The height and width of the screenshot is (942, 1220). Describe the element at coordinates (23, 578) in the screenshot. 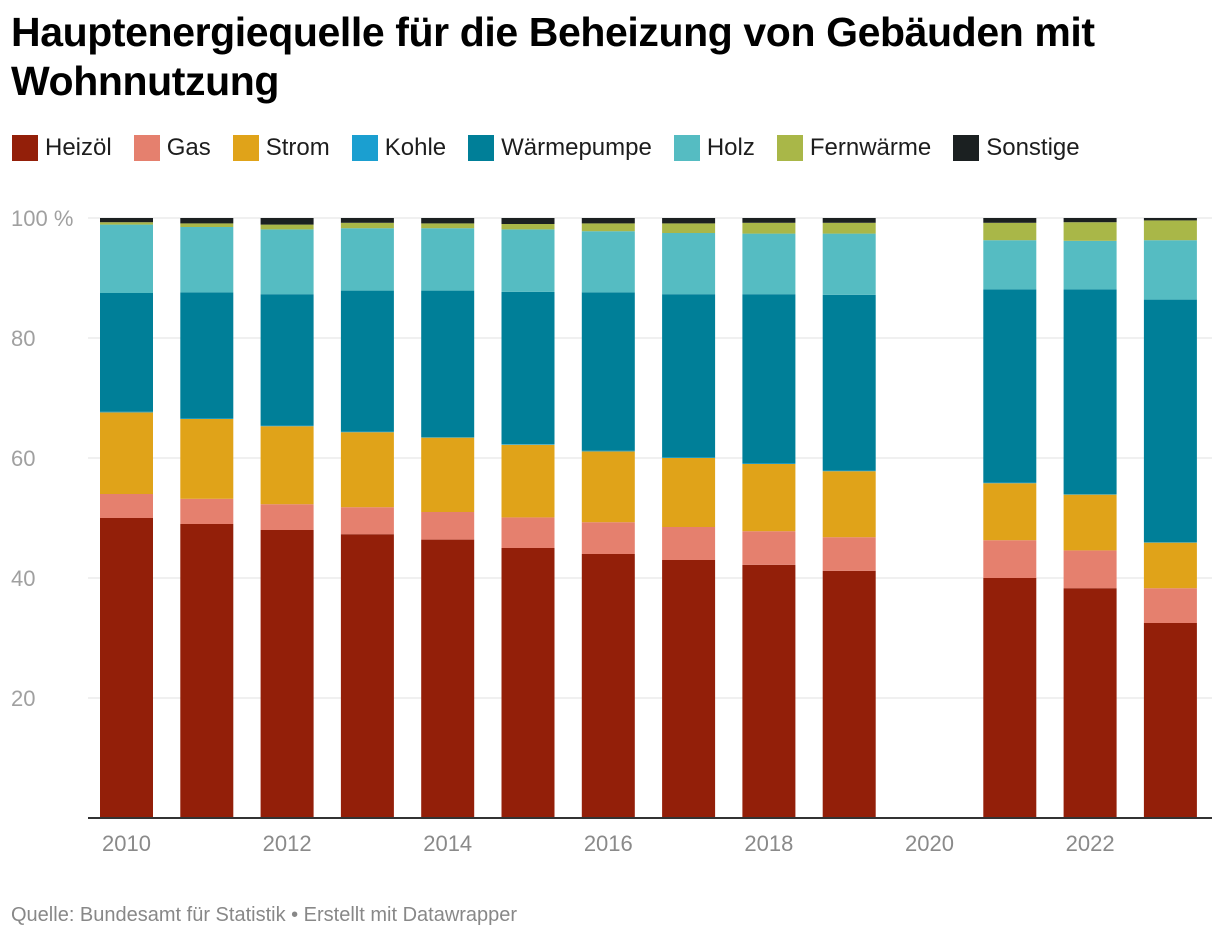

I see `y-tick-label: 40` at that location.